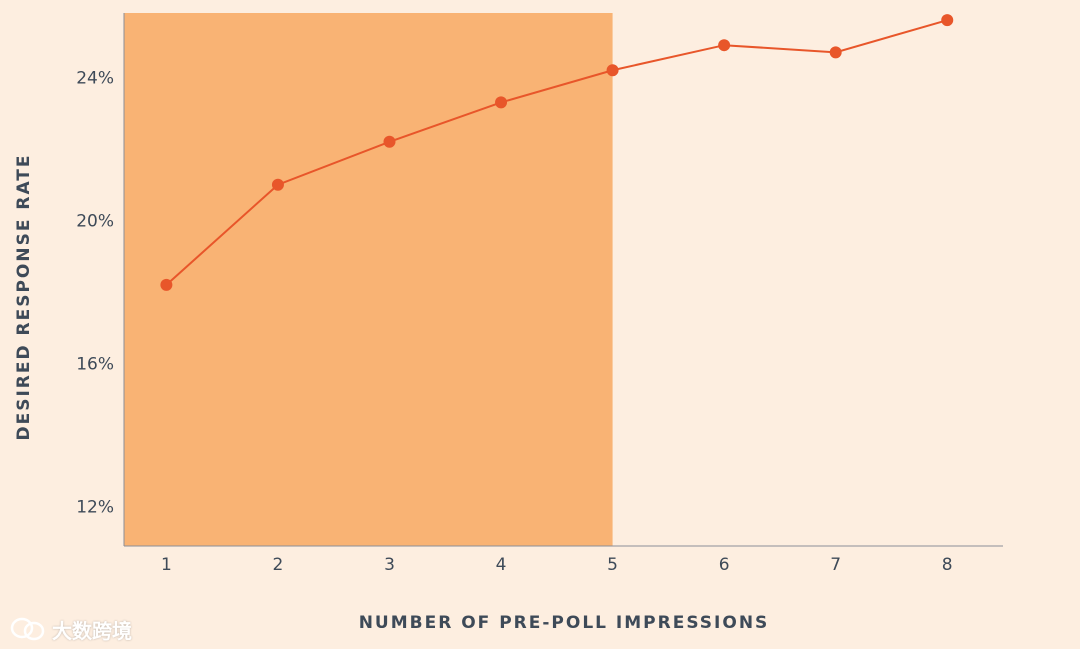 This screenshot has width=1080, height=649. I want to click on x-tick-label: 7, so click(835, 565).